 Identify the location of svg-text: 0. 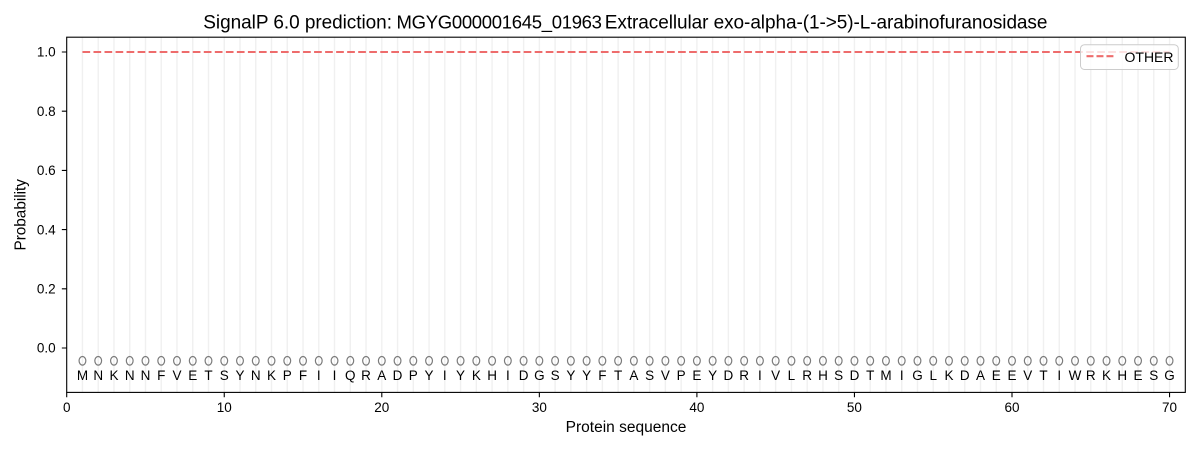
(67, 407).